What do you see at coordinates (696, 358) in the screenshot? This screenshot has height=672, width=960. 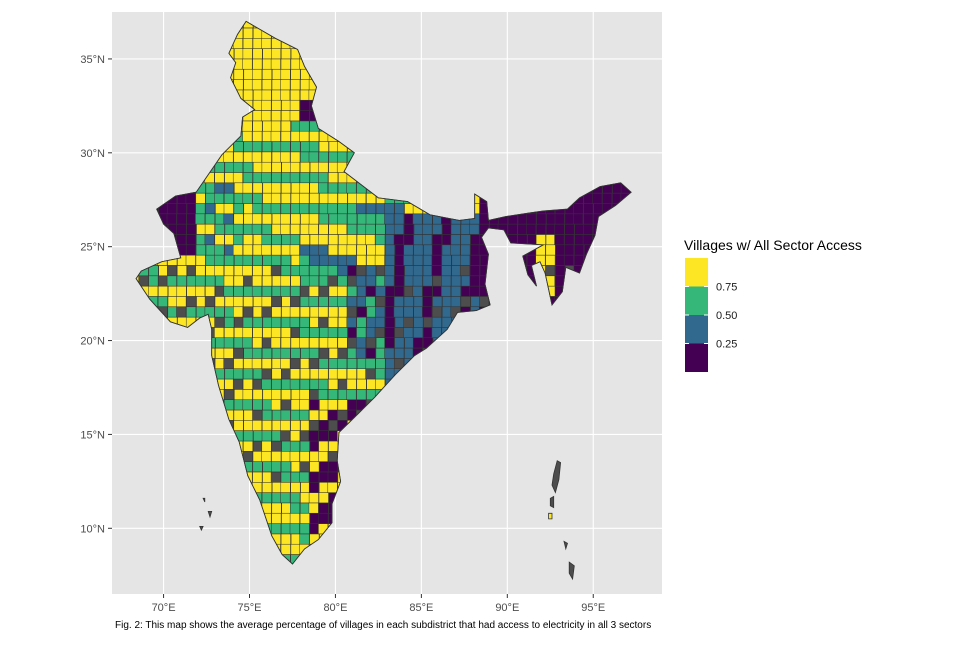 I see `legend-swatch` at bounding box center [696, 358].